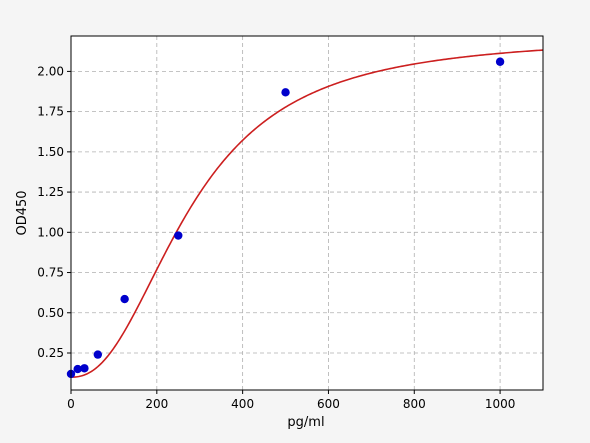 The height and width of the screenshot is (443, 590). What do you see at coordinates (305, 422) in the screenshot?
I see `x-axis-label: pg/ml` at bounding box center [305, 422].